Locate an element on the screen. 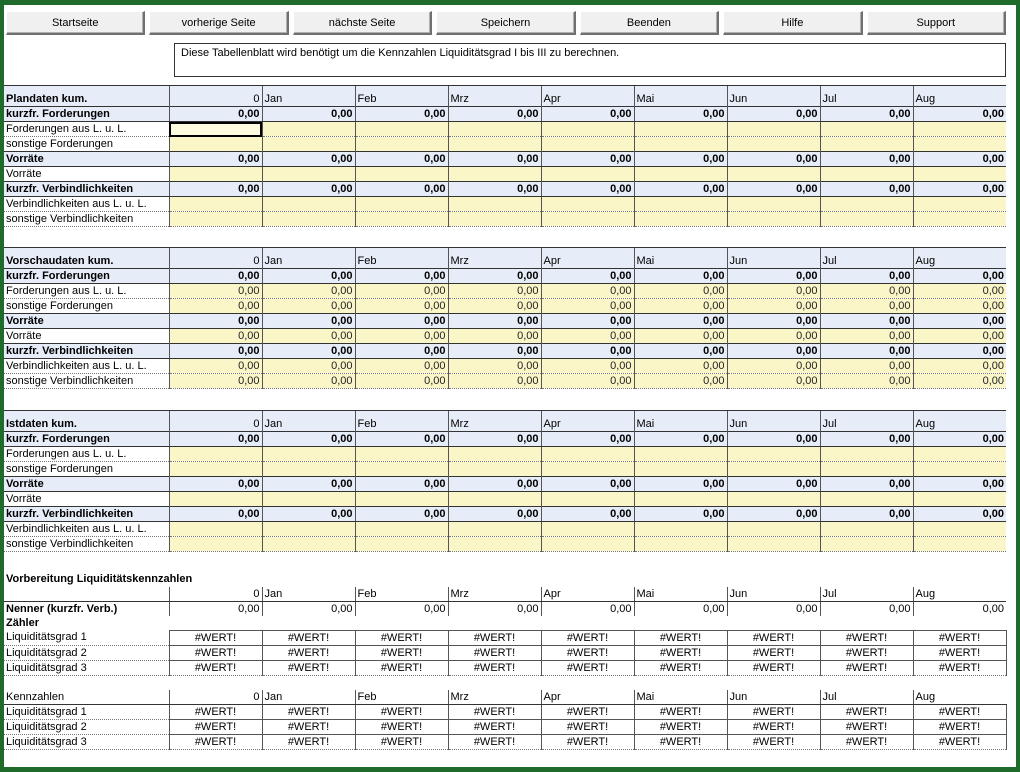 The width and height of the screenshot is (1020, 772). selected-cell is located at coordinates (215, 129).